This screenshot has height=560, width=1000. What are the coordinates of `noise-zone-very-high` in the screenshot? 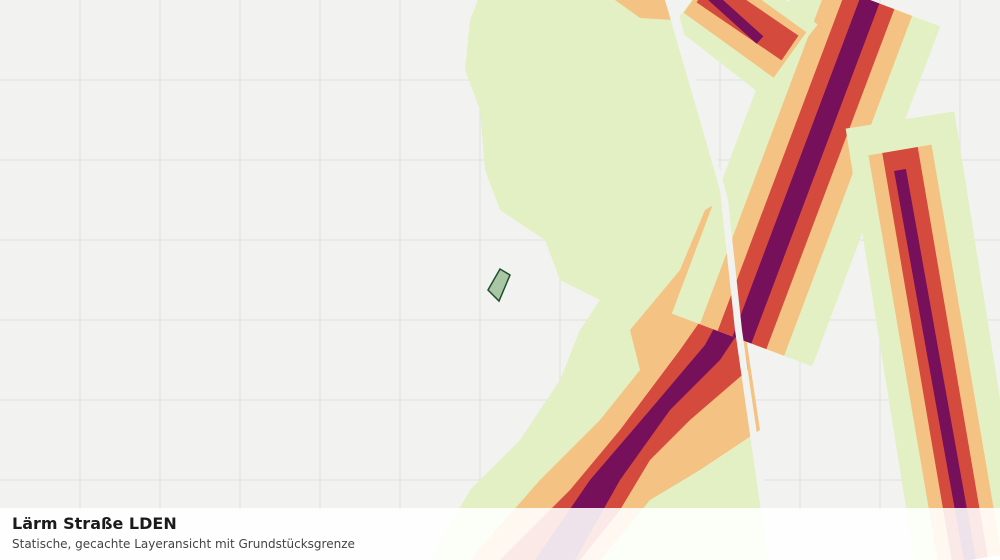 It's located at (637, 427).